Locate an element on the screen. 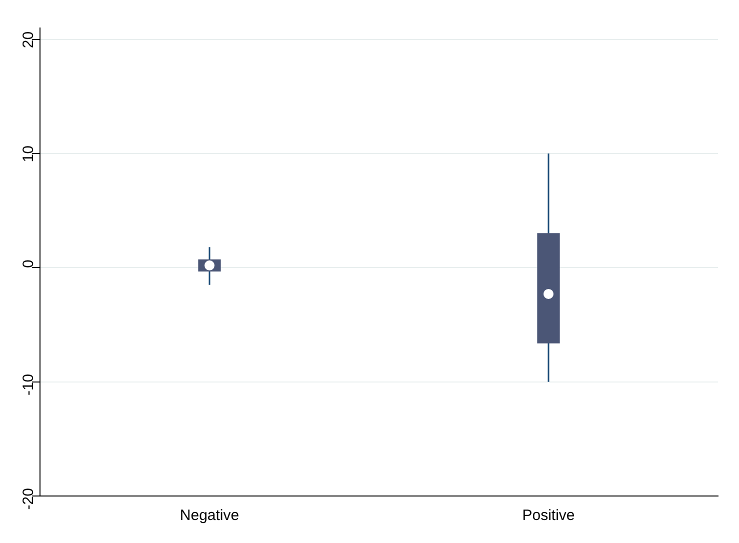 The width and height of the screenshot is (739, 543). y-tick-label: 10 is located at coordinates (29, 154).